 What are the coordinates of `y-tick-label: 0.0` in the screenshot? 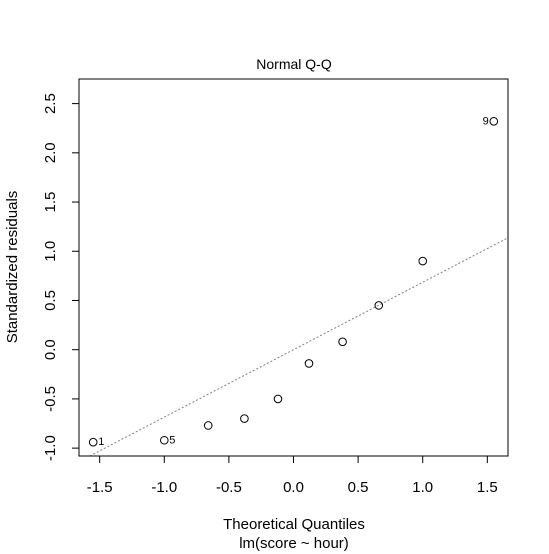 It's located at (50, 349).